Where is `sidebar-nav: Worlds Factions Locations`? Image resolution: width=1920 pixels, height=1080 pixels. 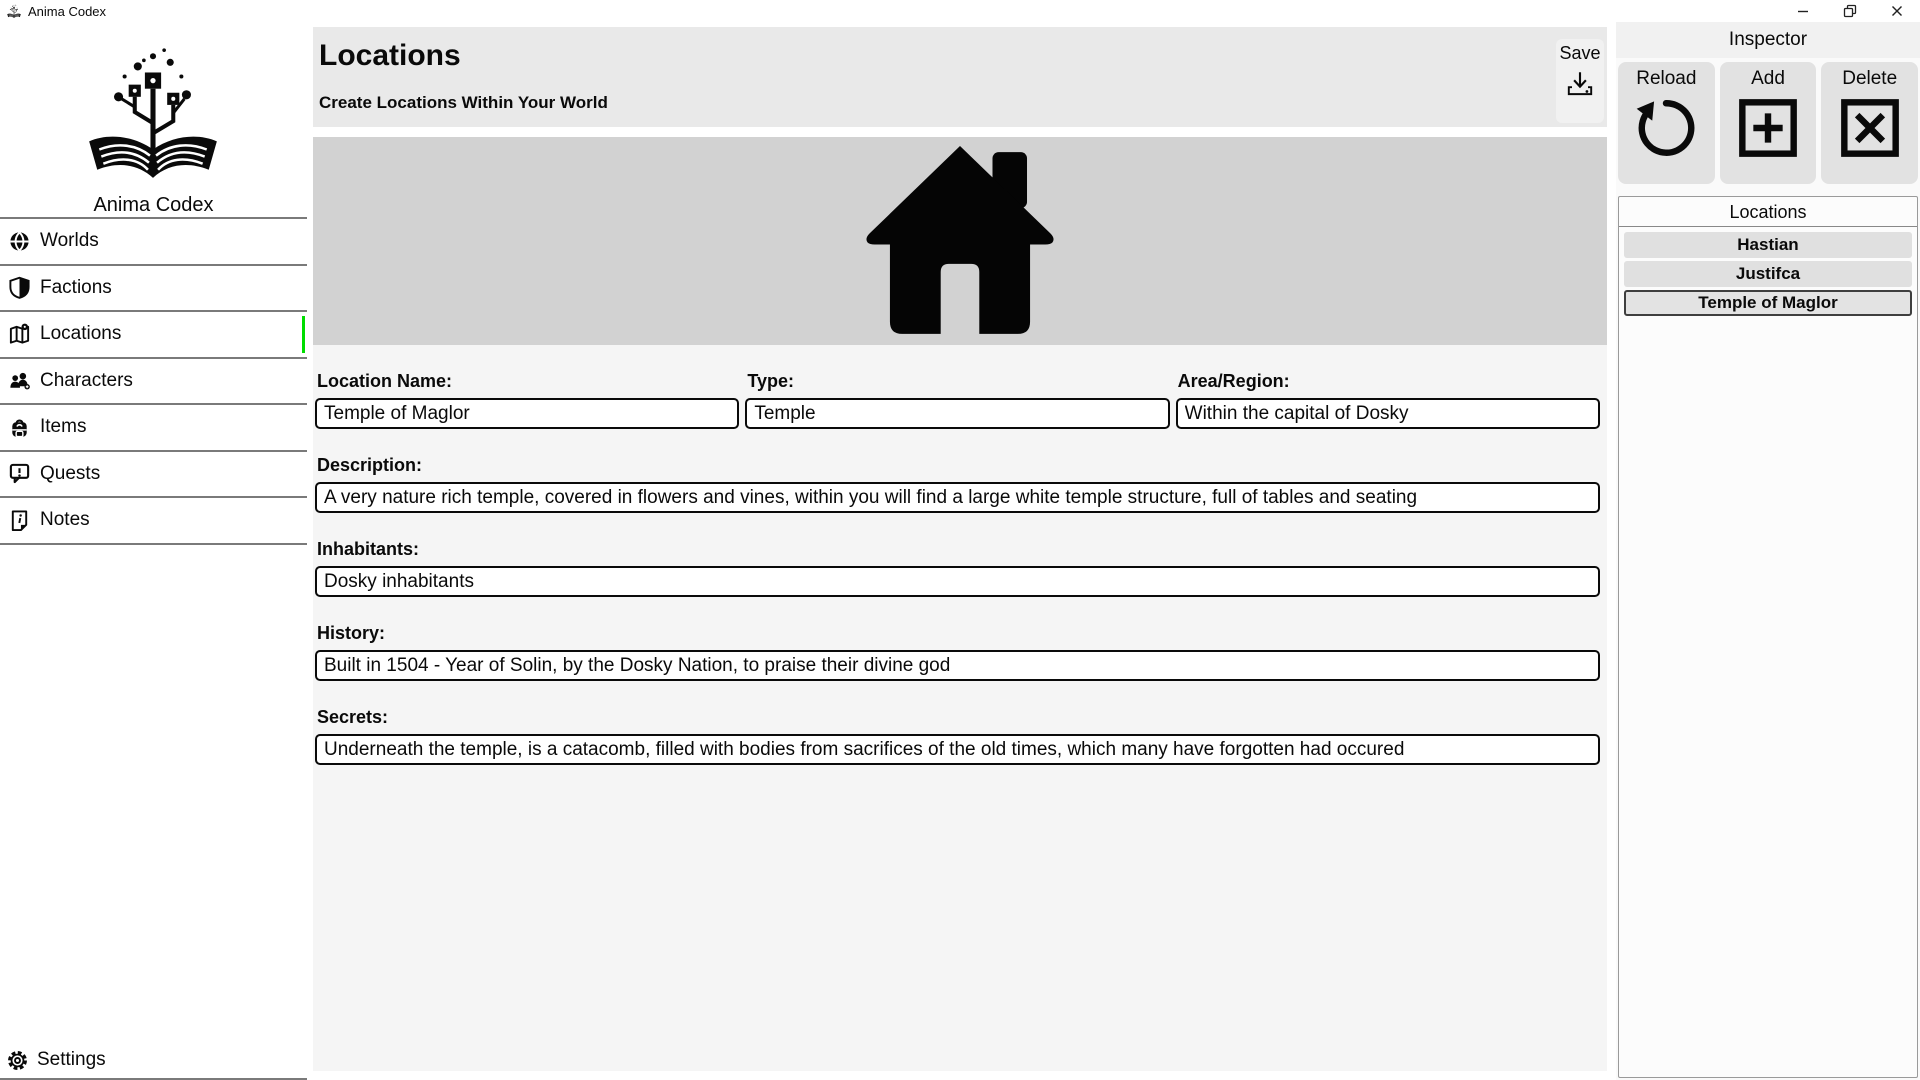 sidebar-nav: Worlds Factions Locations is located at coordinates (153, 381).